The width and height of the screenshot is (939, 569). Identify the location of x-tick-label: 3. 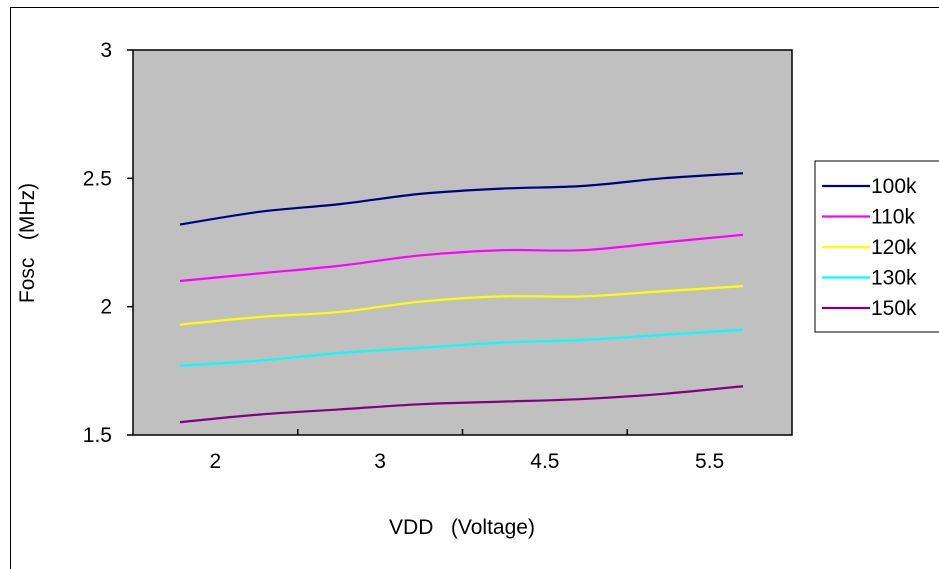
(380, 461).